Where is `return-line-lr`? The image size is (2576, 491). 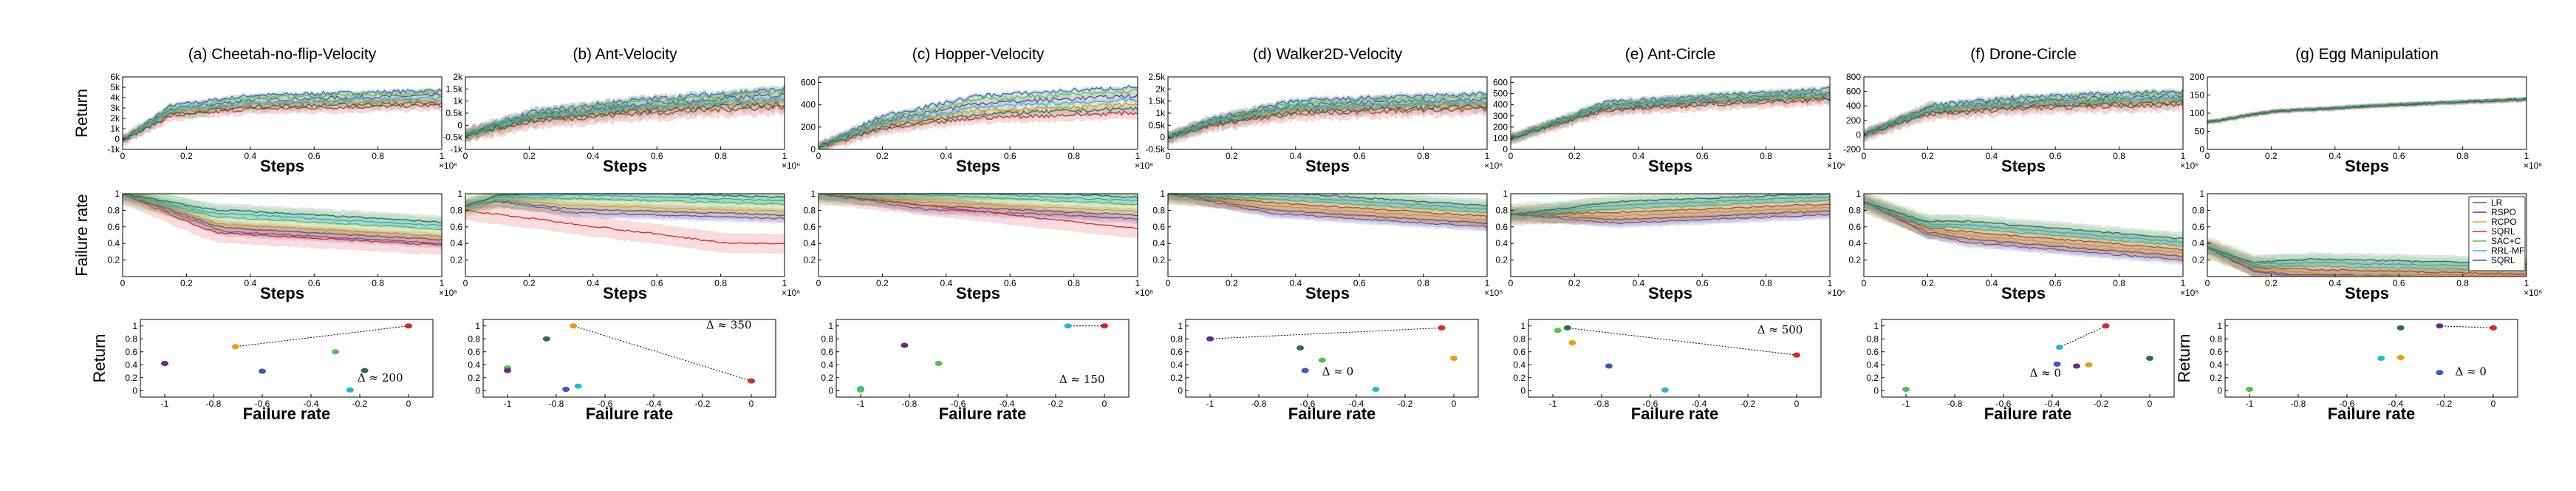 return-line-lr is located at coordinates (625, 112).